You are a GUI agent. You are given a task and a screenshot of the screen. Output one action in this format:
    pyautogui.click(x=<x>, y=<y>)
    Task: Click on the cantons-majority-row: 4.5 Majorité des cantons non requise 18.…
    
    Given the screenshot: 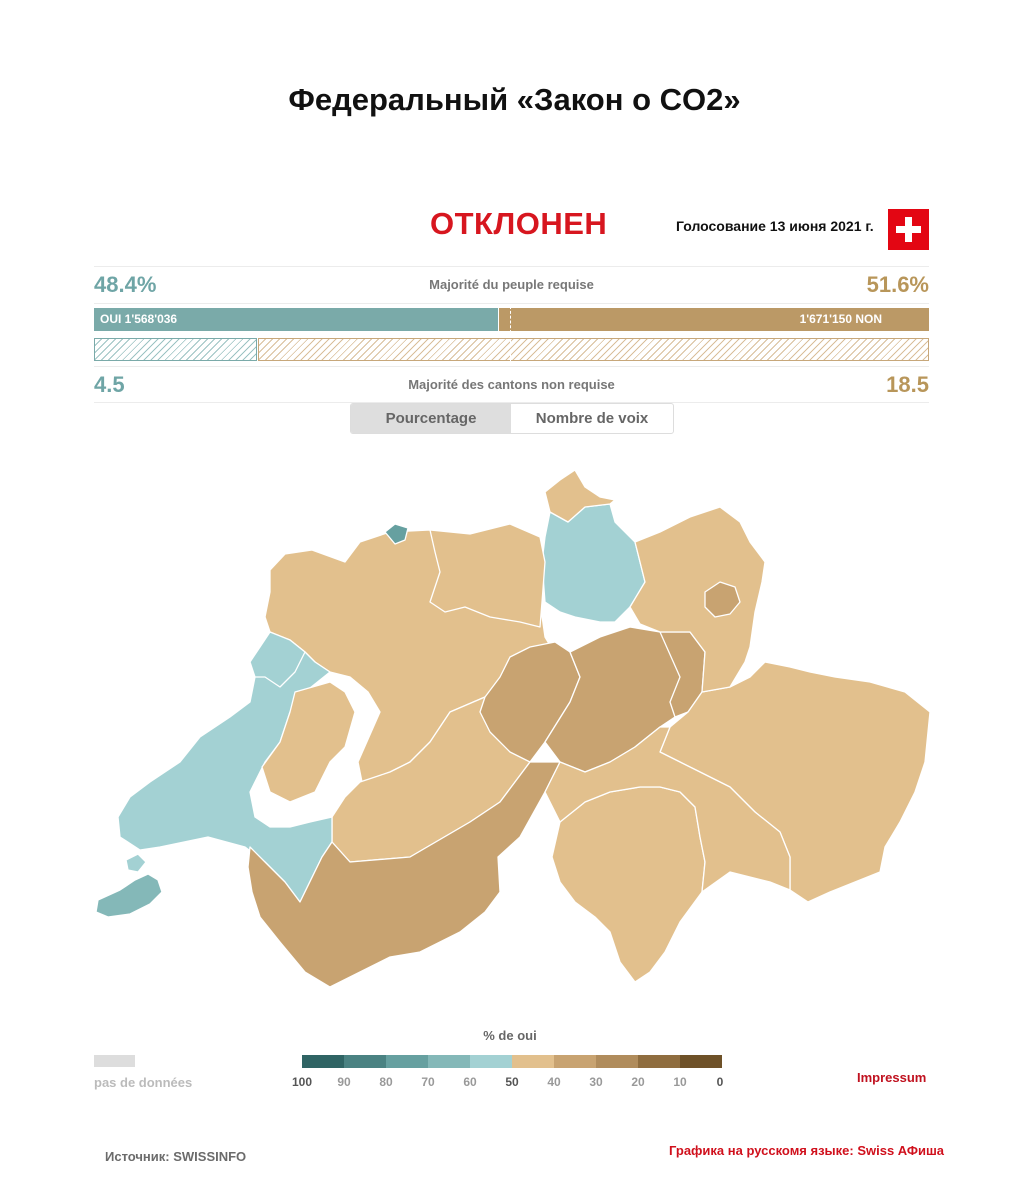 What is the action you would take?
    pyautogui.click(x=511, y=384)
    